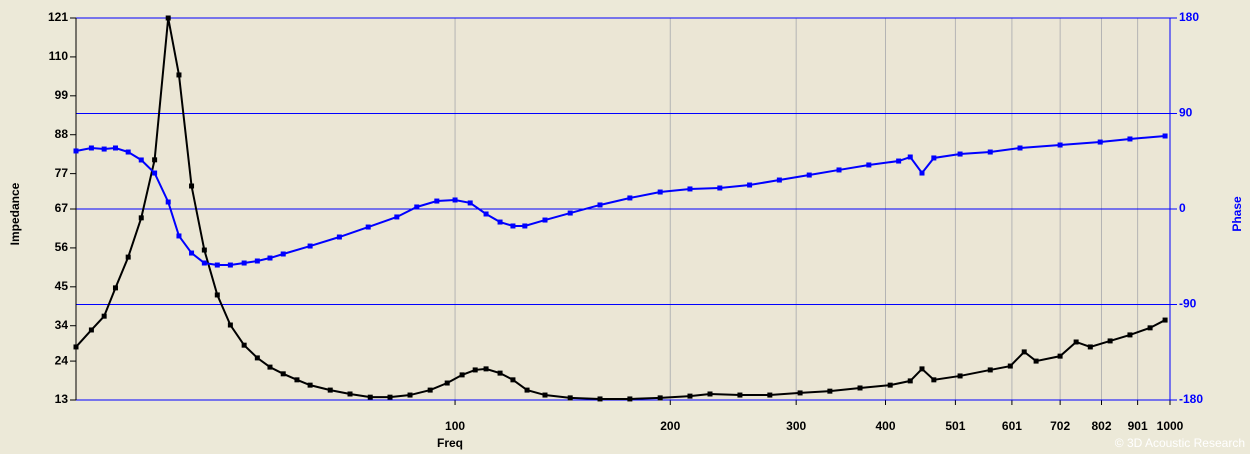 This screenshot has height=454, width=1250. What do you see at coordinates (62, 286) in the screenshot?
I see `y-tick-label: 45` at bounding box center [62, 286].